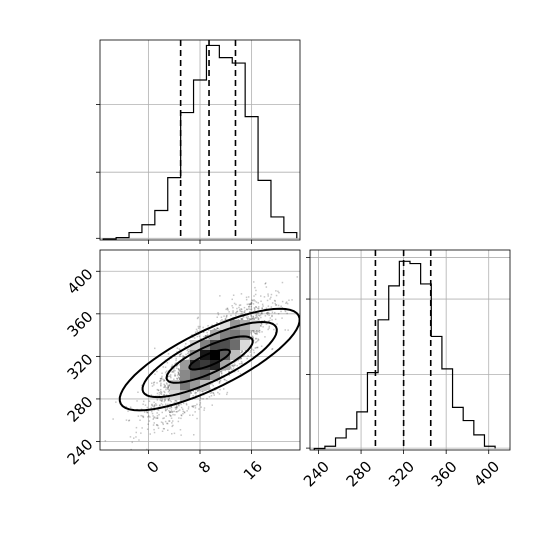  Describe the element at coordinates (204, 467) in the screenshot. I see `x-tick-label: 8` at that location.